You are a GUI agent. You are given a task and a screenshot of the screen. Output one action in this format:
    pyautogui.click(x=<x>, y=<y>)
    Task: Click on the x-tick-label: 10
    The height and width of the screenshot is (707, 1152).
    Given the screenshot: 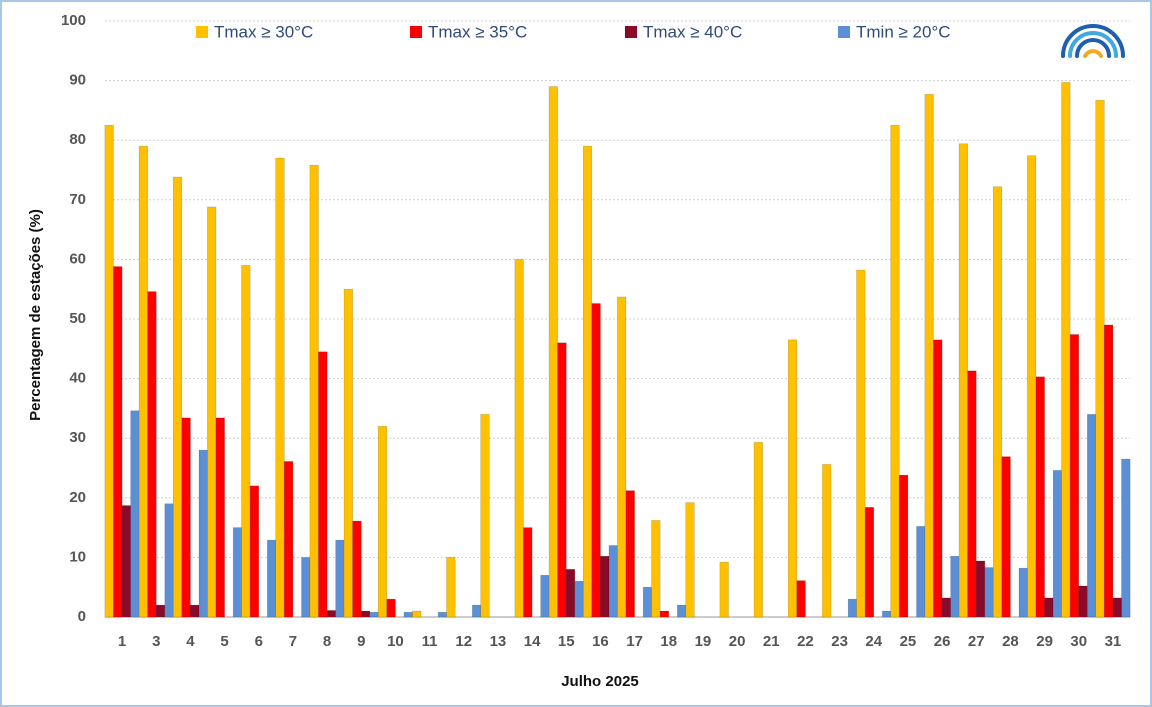 What is the action you would take?
    pyautogui.click(x=395, y=641)
    